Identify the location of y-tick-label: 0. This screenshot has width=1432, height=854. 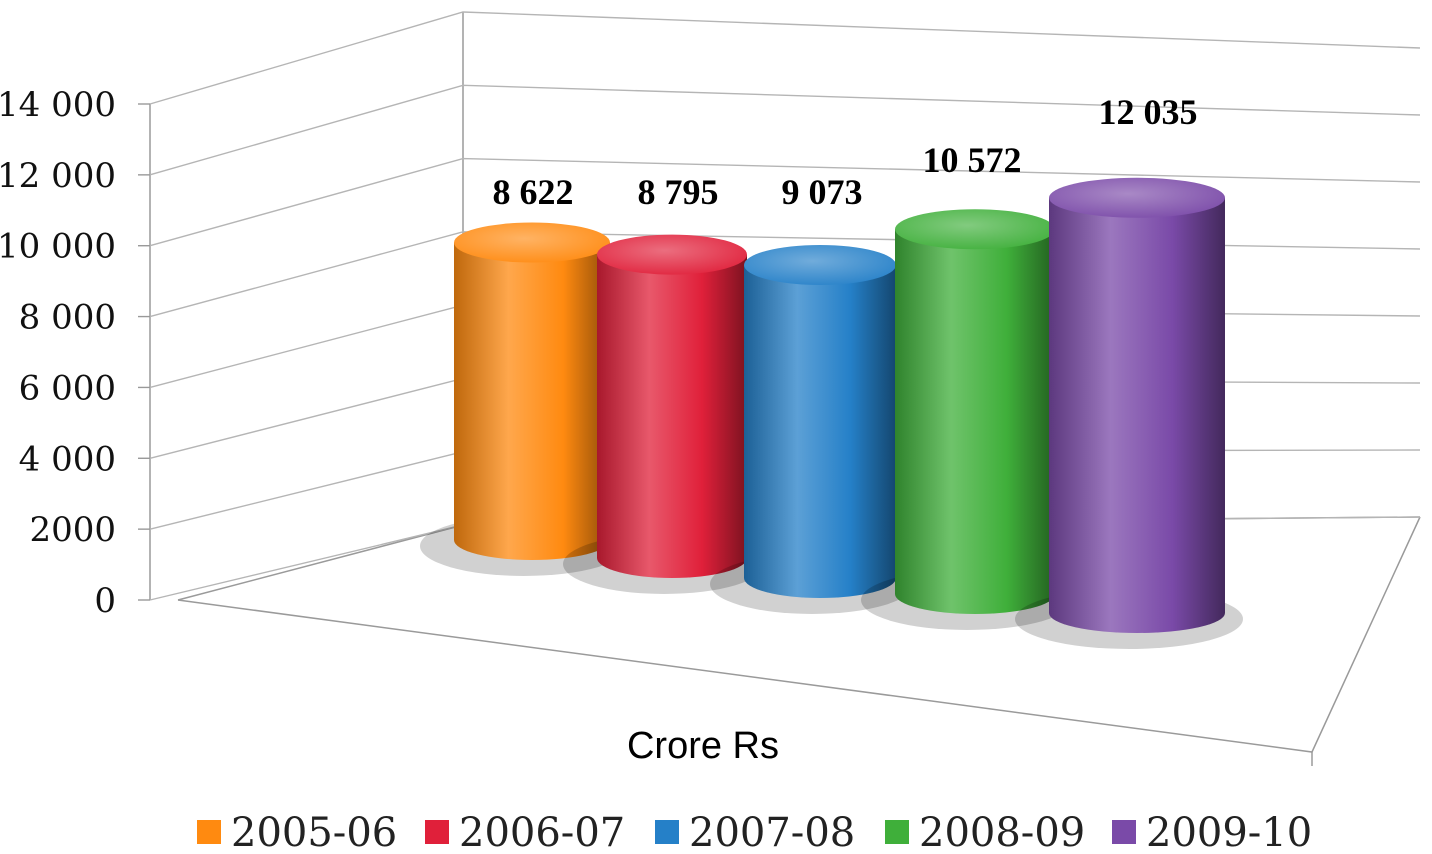
(105, 601).